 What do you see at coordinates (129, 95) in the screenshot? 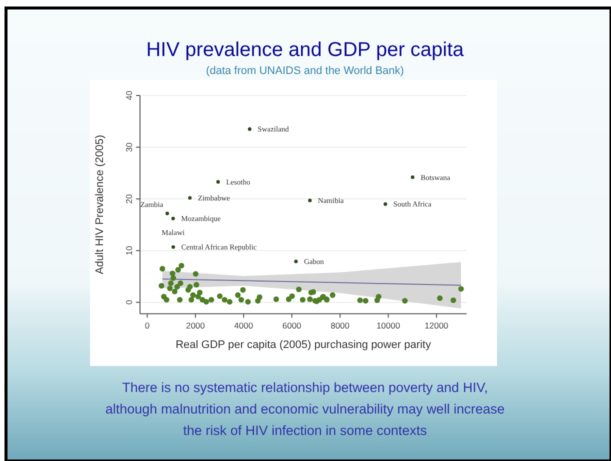
I see `y-tick-label: 40` at bounding box center [129, 95].